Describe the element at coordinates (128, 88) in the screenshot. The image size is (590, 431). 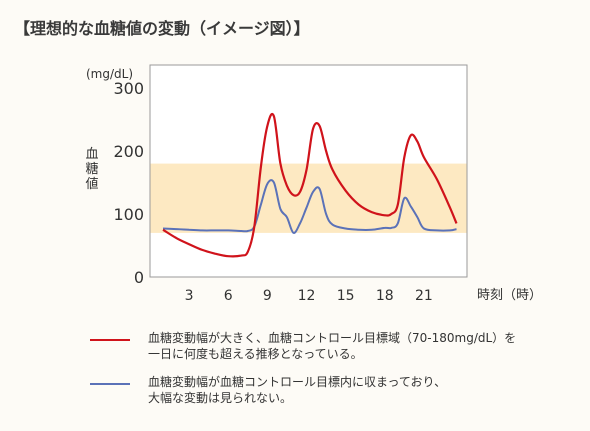
I see `y-tick-label: 300` at that location.